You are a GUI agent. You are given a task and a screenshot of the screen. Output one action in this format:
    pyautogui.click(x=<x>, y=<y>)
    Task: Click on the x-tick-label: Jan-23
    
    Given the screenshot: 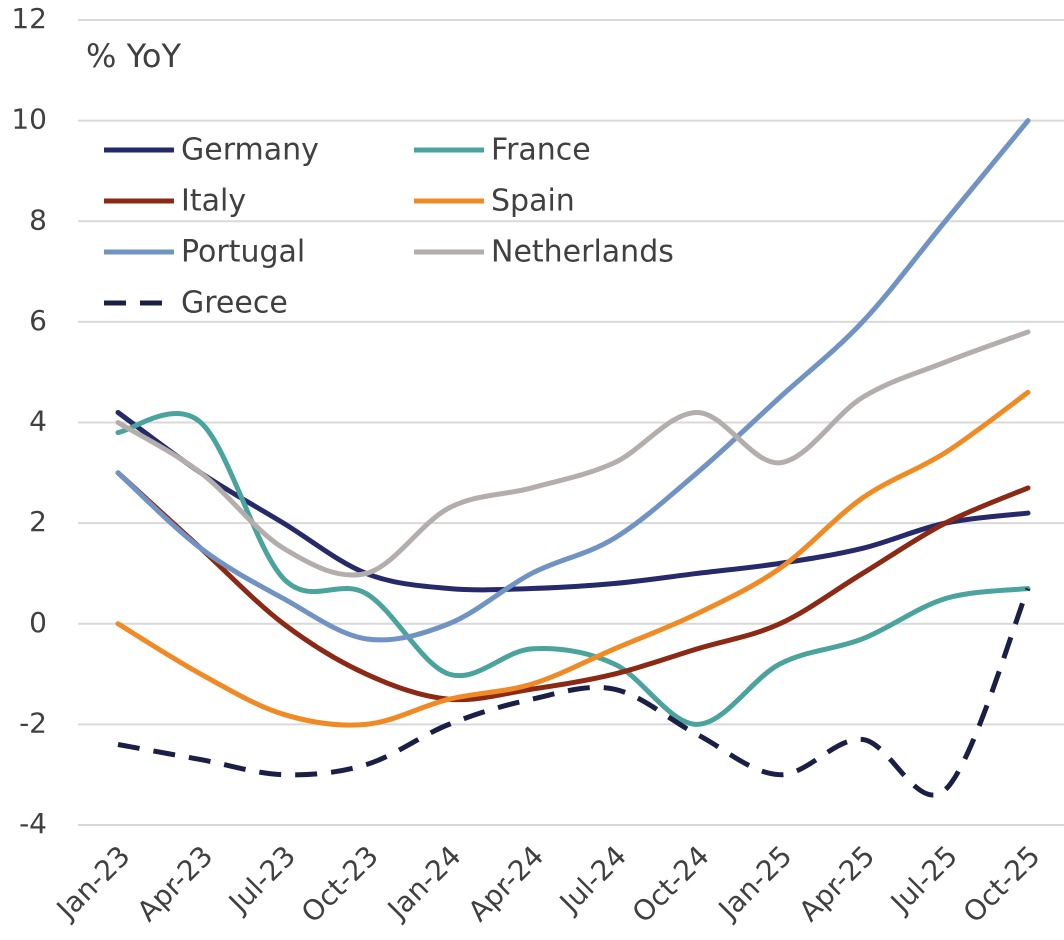 What is the action you would take?
    pyautogui.click(x=93, y=883)
    